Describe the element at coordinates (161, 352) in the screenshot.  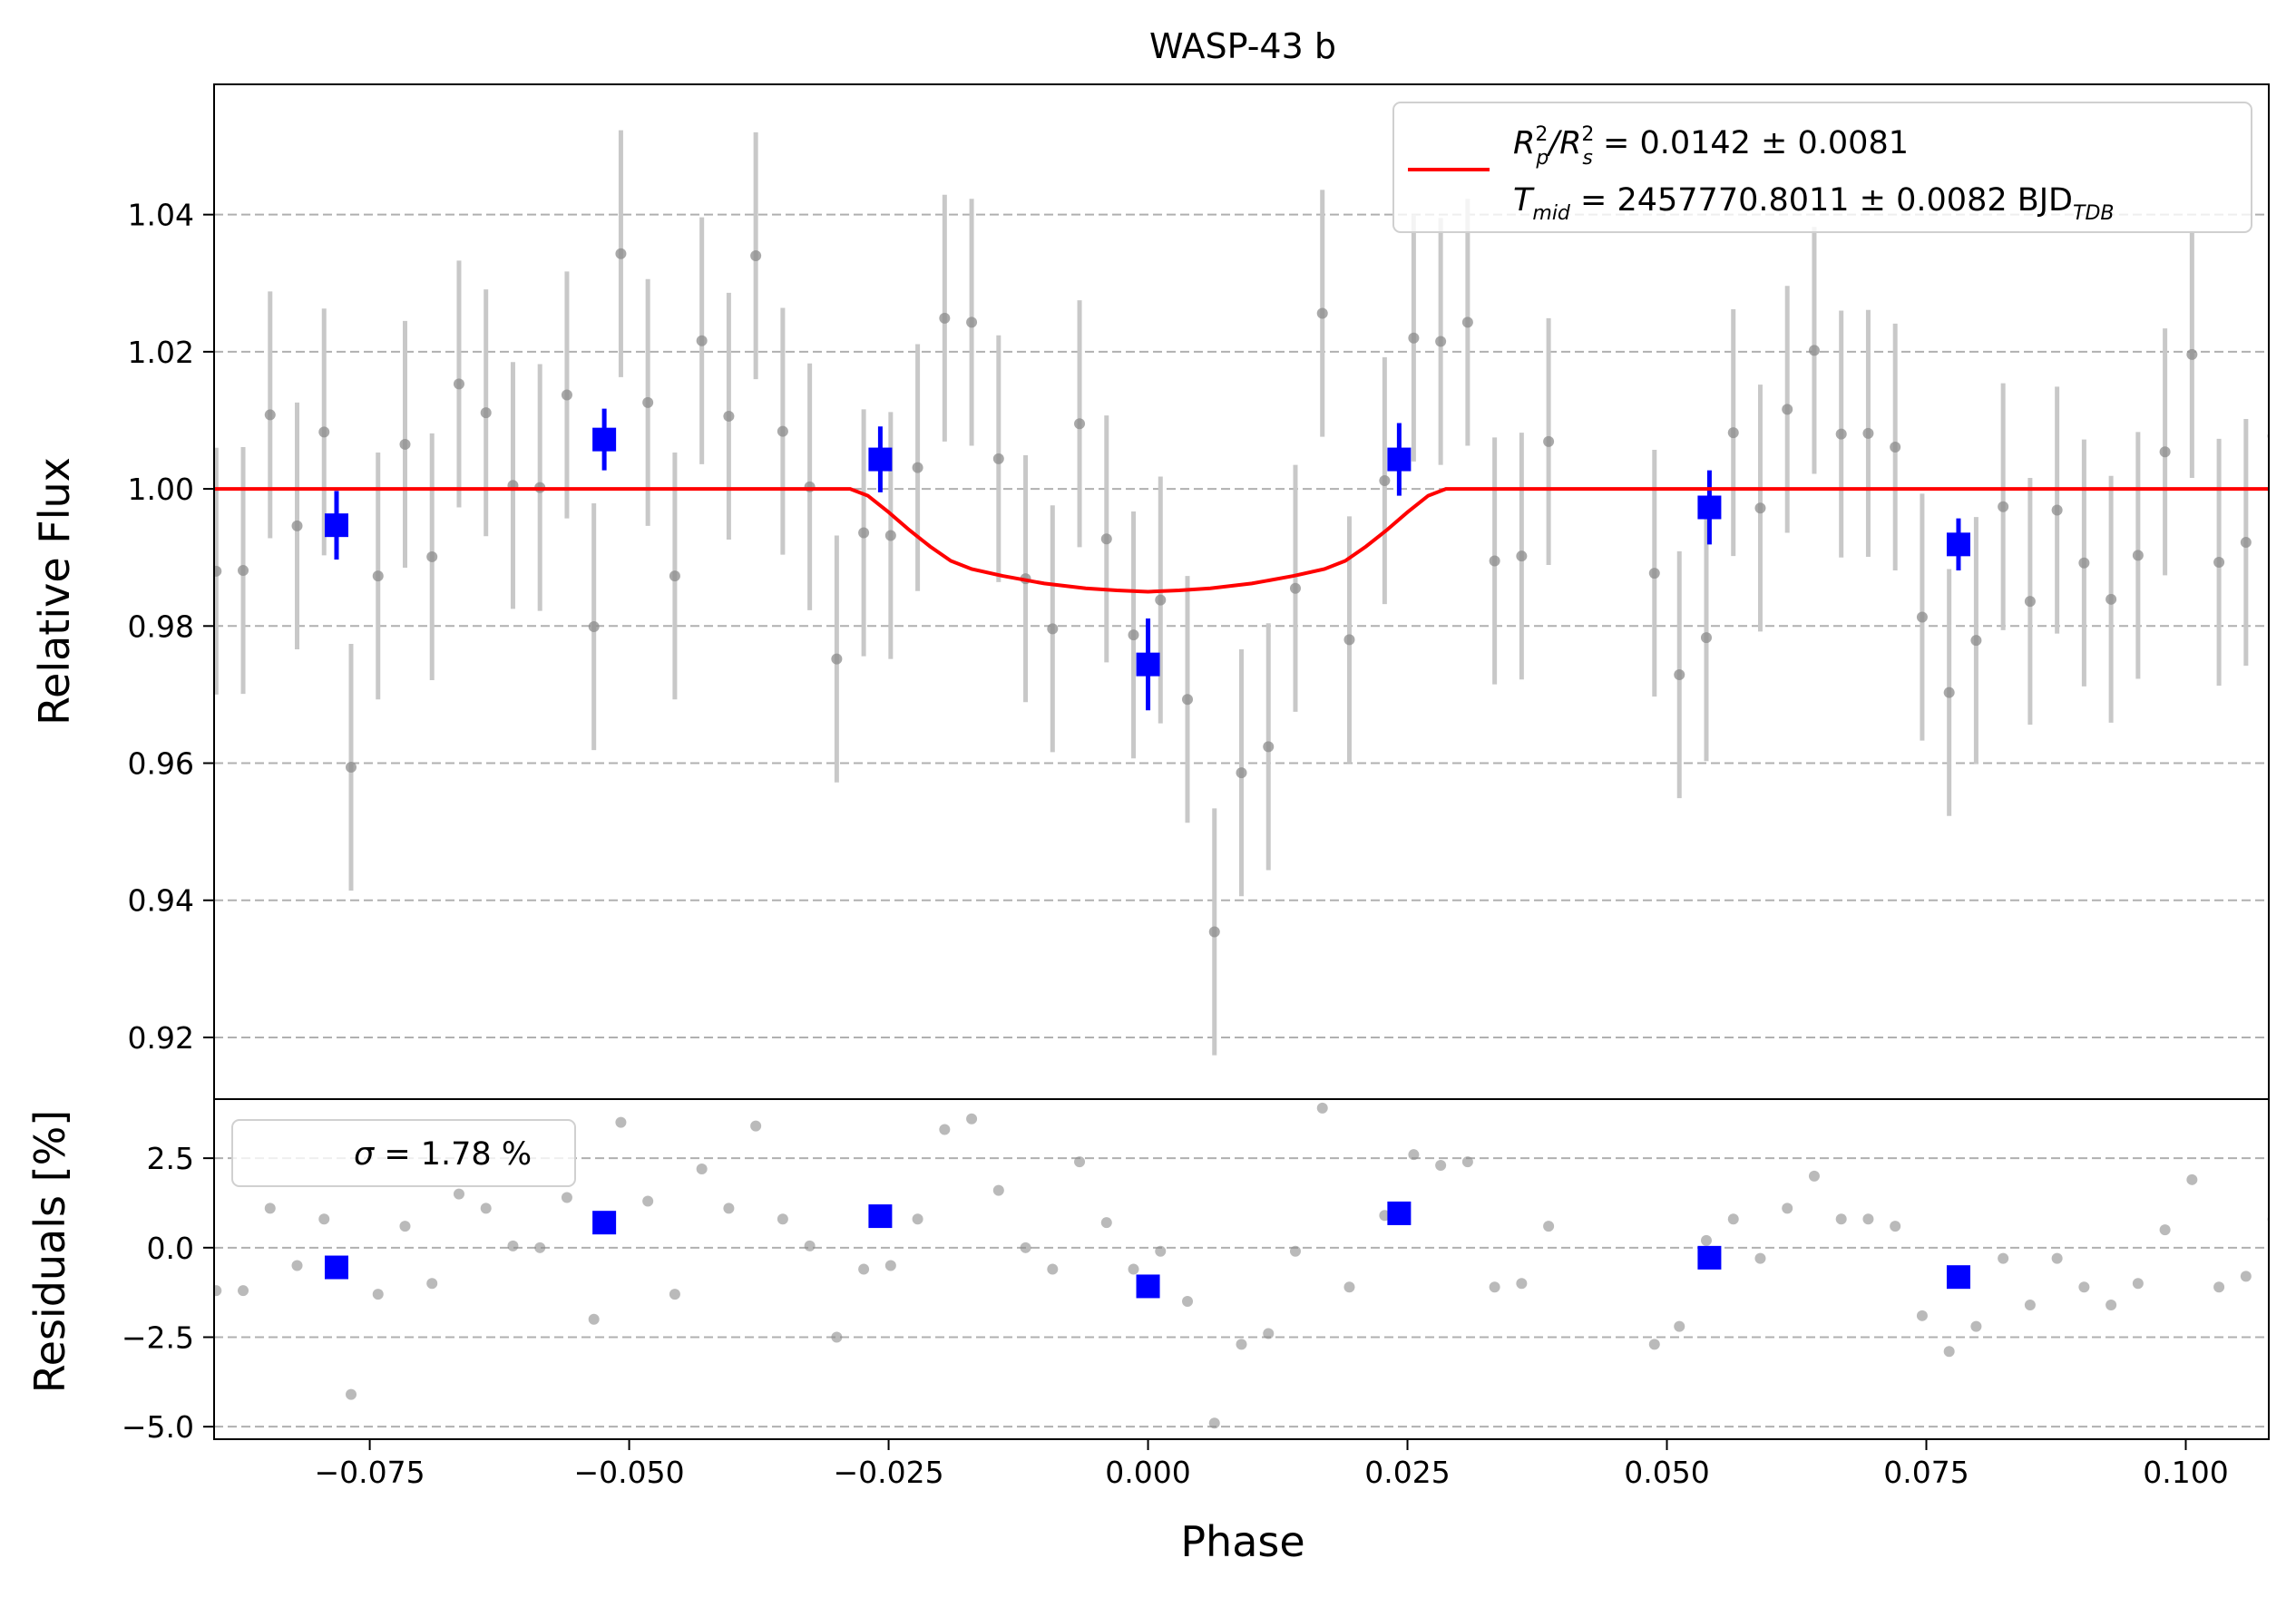
I see `top-y-tick-label: 1.02` at that location.